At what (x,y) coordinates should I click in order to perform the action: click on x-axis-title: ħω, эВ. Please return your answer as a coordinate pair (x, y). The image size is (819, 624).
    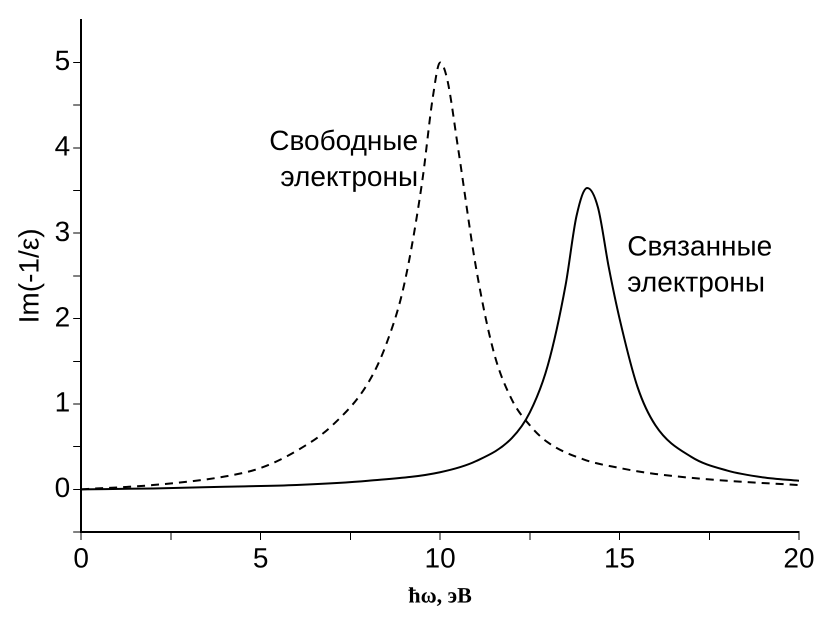
    Looking at the image, I should click on (440, 595).